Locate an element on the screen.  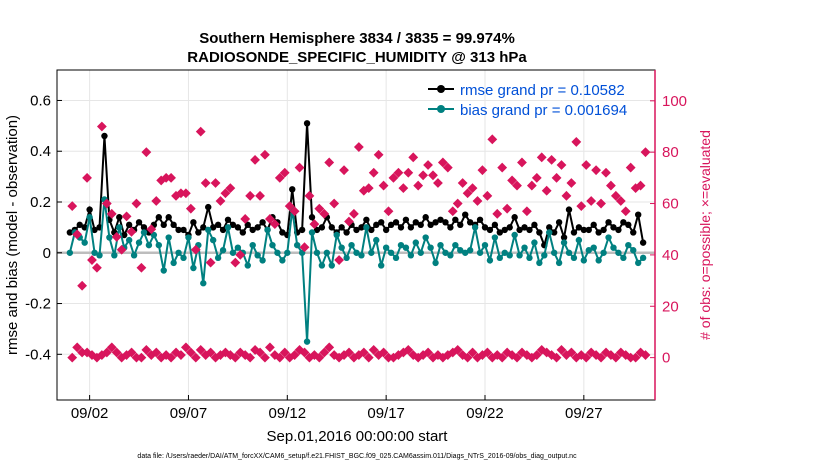
y-tick-label: 0 is located at coordinates (47, 253).